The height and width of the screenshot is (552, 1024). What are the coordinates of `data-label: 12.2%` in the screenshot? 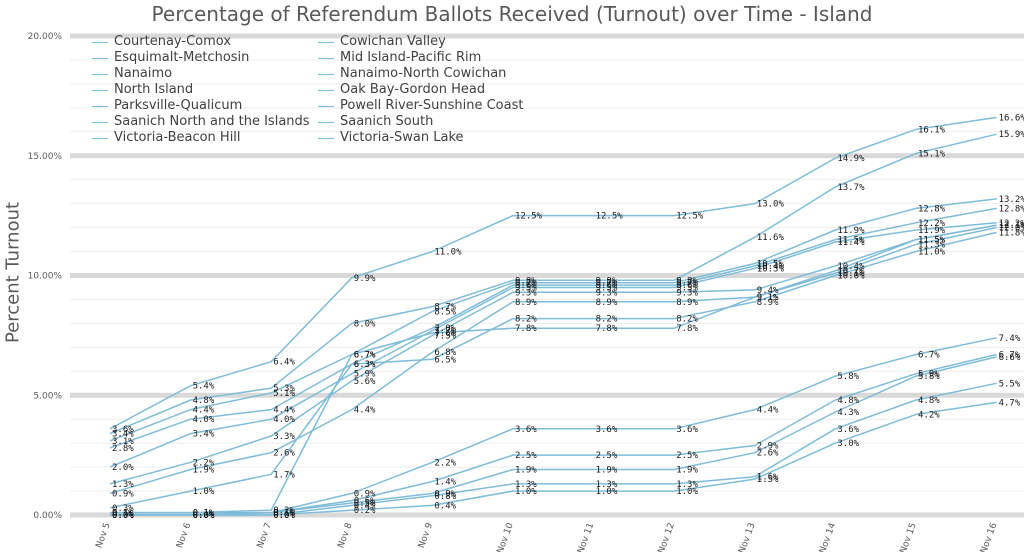 It's located at (932, 224).